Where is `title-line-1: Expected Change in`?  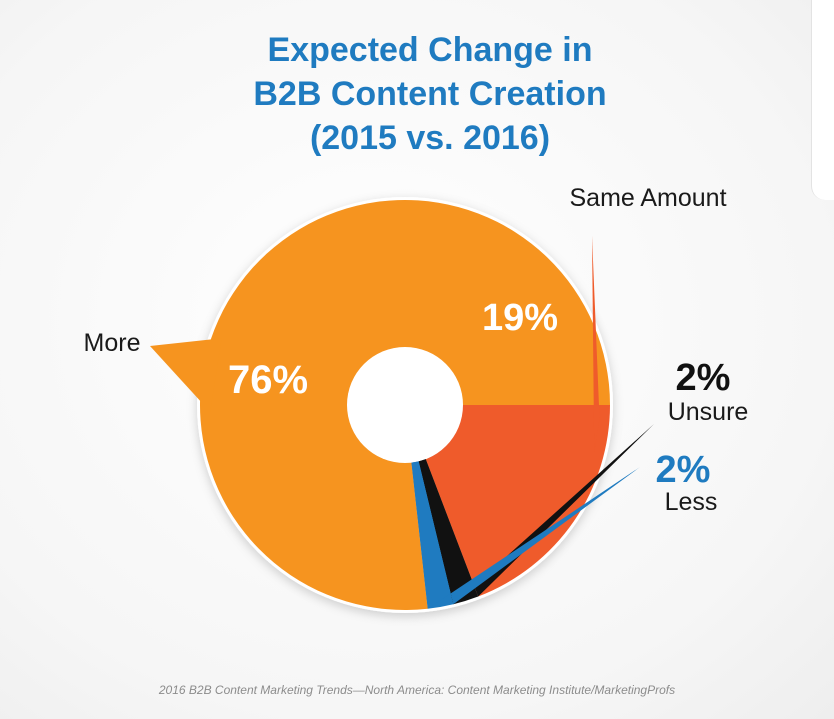 title-line-1: Expected Change in is located at coordinates (430, 50).